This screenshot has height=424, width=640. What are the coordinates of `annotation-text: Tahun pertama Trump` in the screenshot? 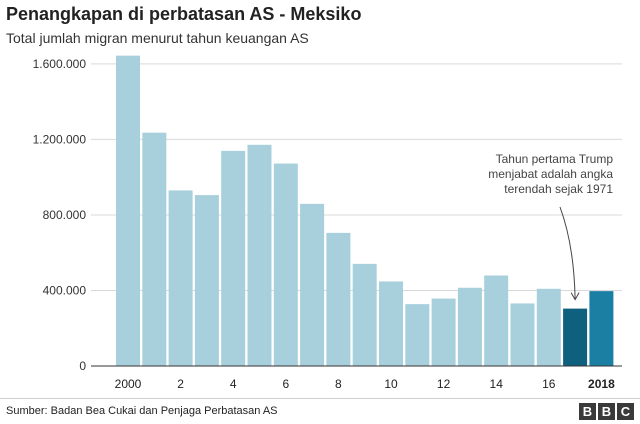 It's located at (555, 159).